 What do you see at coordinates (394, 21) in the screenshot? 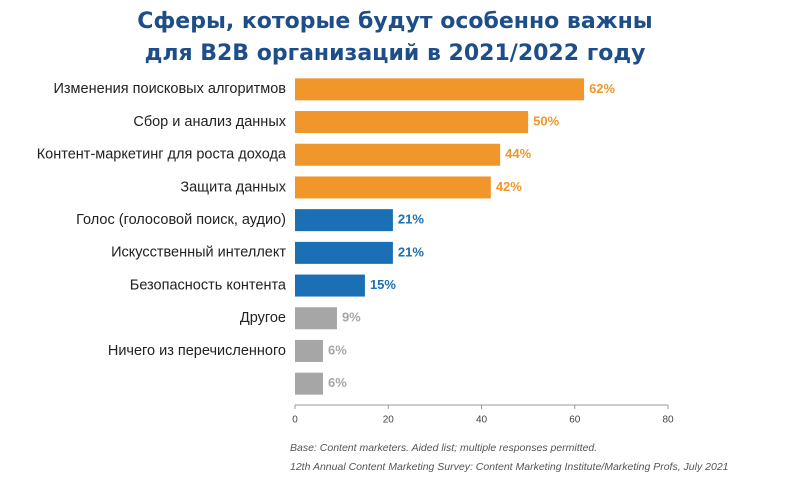
I see `chart-title: Сферы, которые будут особенно важны` at bounding box center [394, 21].